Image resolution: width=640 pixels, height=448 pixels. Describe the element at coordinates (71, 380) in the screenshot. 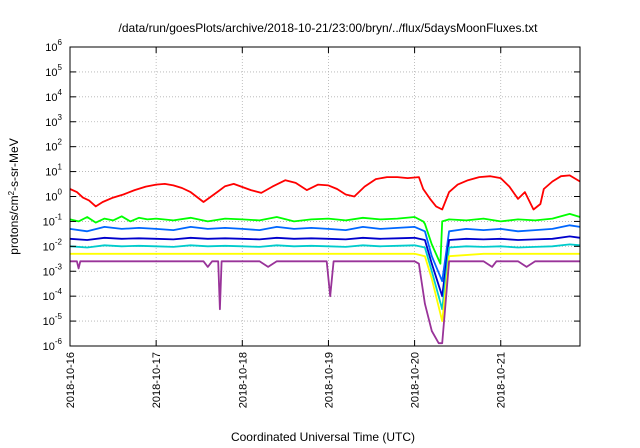

I see `x-tick-label: 2018-10-16` at that location.